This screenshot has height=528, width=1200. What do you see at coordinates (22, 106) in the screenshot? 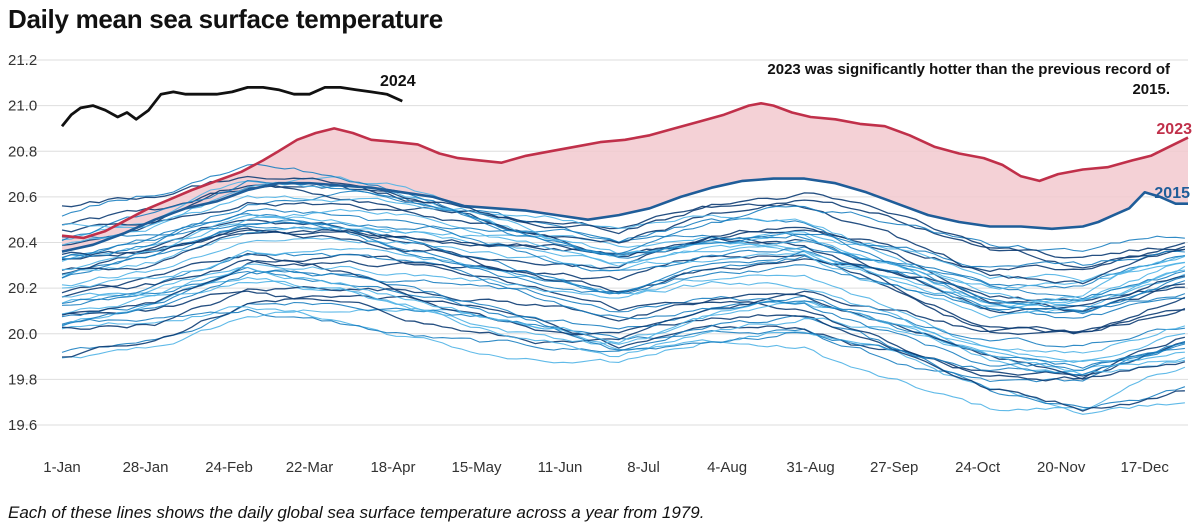
I see `y-tick-label: 21.0` at bounding box center [22, 106].